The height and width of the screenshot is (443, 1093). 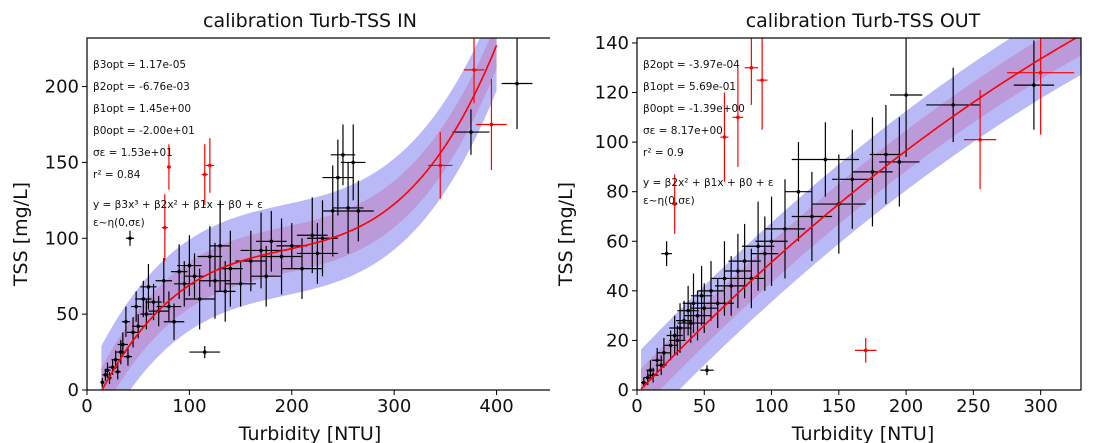 I want to click on annotation-line: β2opt = -6.76e-03, so click(x=141, y=87).